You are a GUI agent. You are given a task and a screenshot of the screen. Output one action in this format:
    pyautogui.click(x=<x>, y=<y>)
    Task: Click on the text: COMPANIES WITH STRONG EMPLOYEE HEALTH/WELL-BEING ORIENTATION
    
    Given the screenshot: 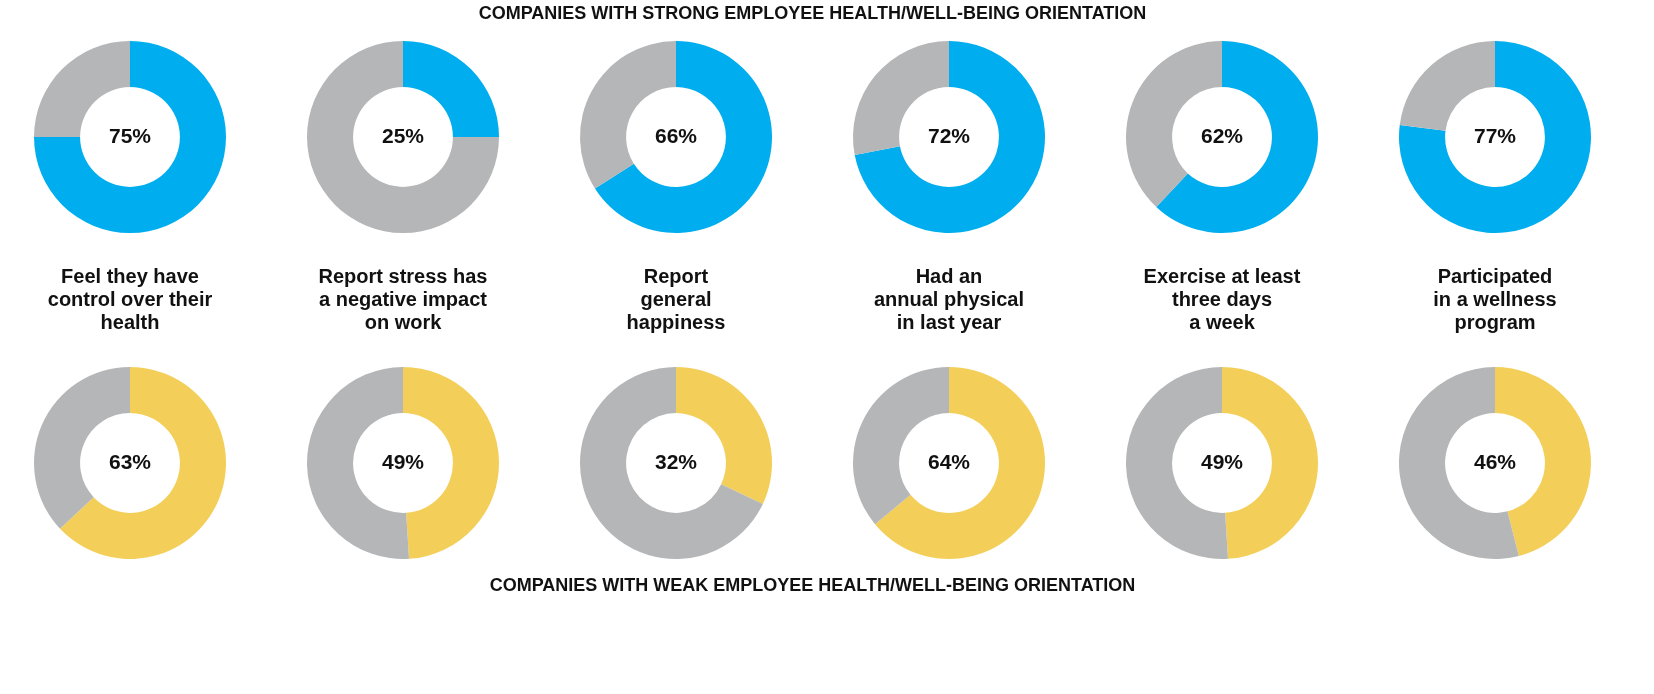 What is the action you would take?
    pyautogui.click(x=812, y=13)
    